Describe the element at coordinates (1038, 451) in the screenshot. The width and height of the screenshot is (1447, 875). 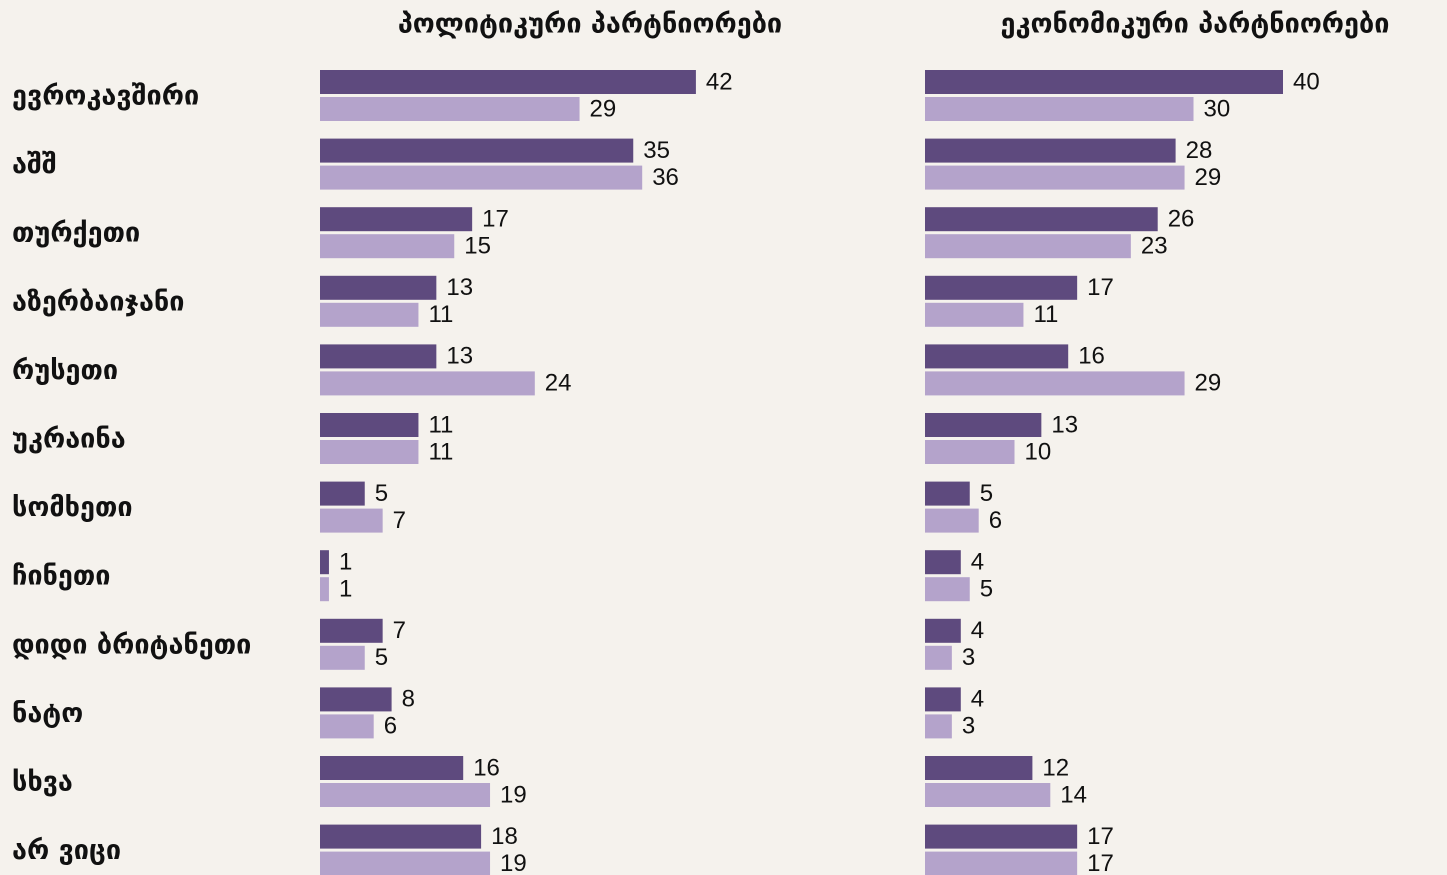
I see `value-label: 10` at that location.